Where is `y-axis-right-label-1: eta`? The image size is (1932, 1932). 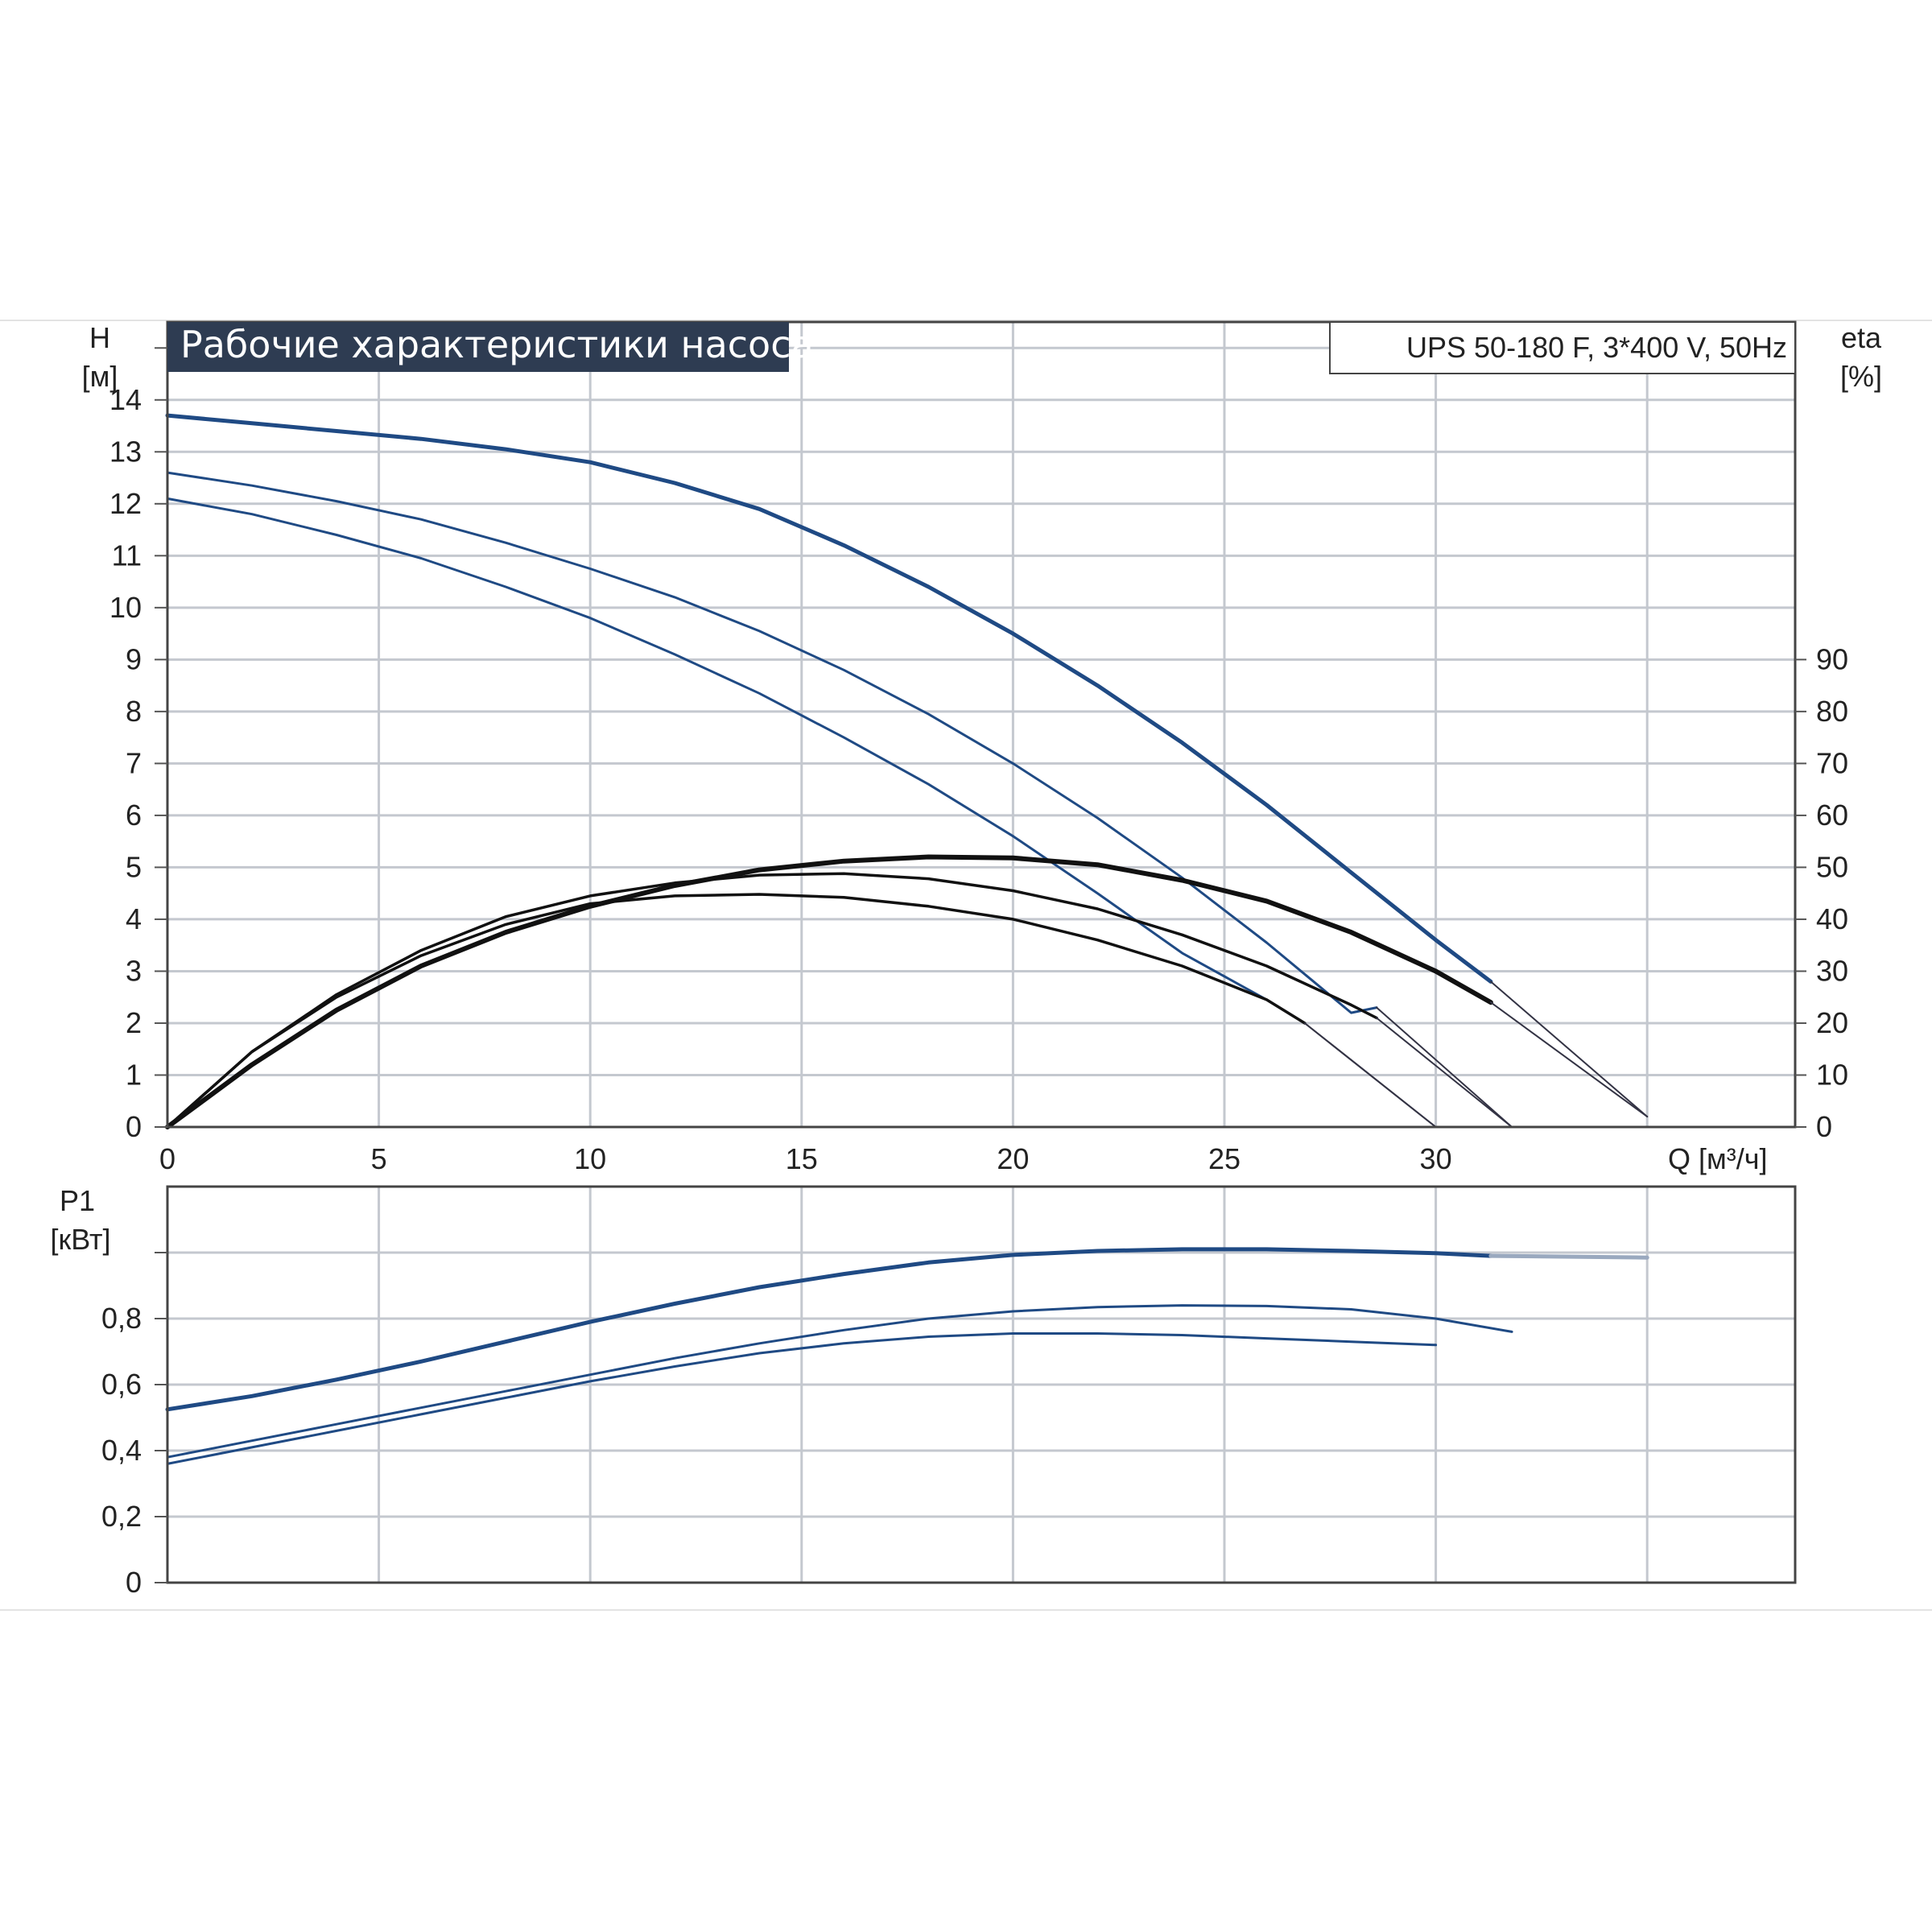
y-axis-right-label-1: eta is located at coordinates (1861, 337).